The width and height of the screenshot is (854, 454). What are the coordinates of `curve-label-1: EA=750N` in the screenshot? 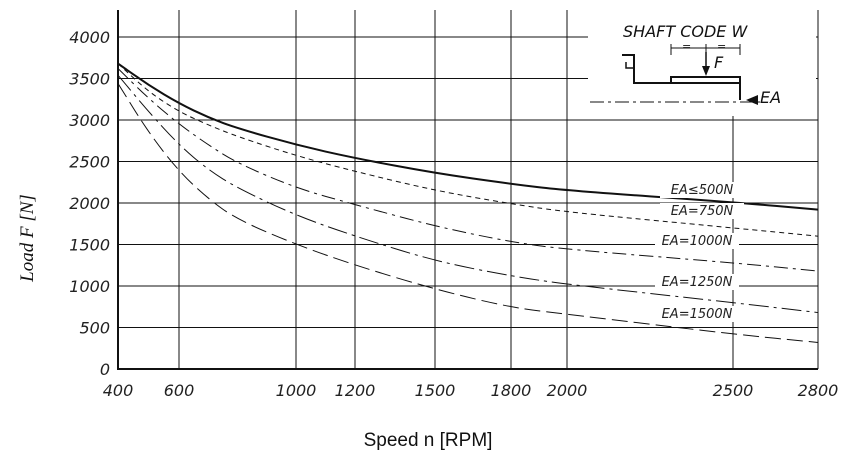 It's located at (702, 211).